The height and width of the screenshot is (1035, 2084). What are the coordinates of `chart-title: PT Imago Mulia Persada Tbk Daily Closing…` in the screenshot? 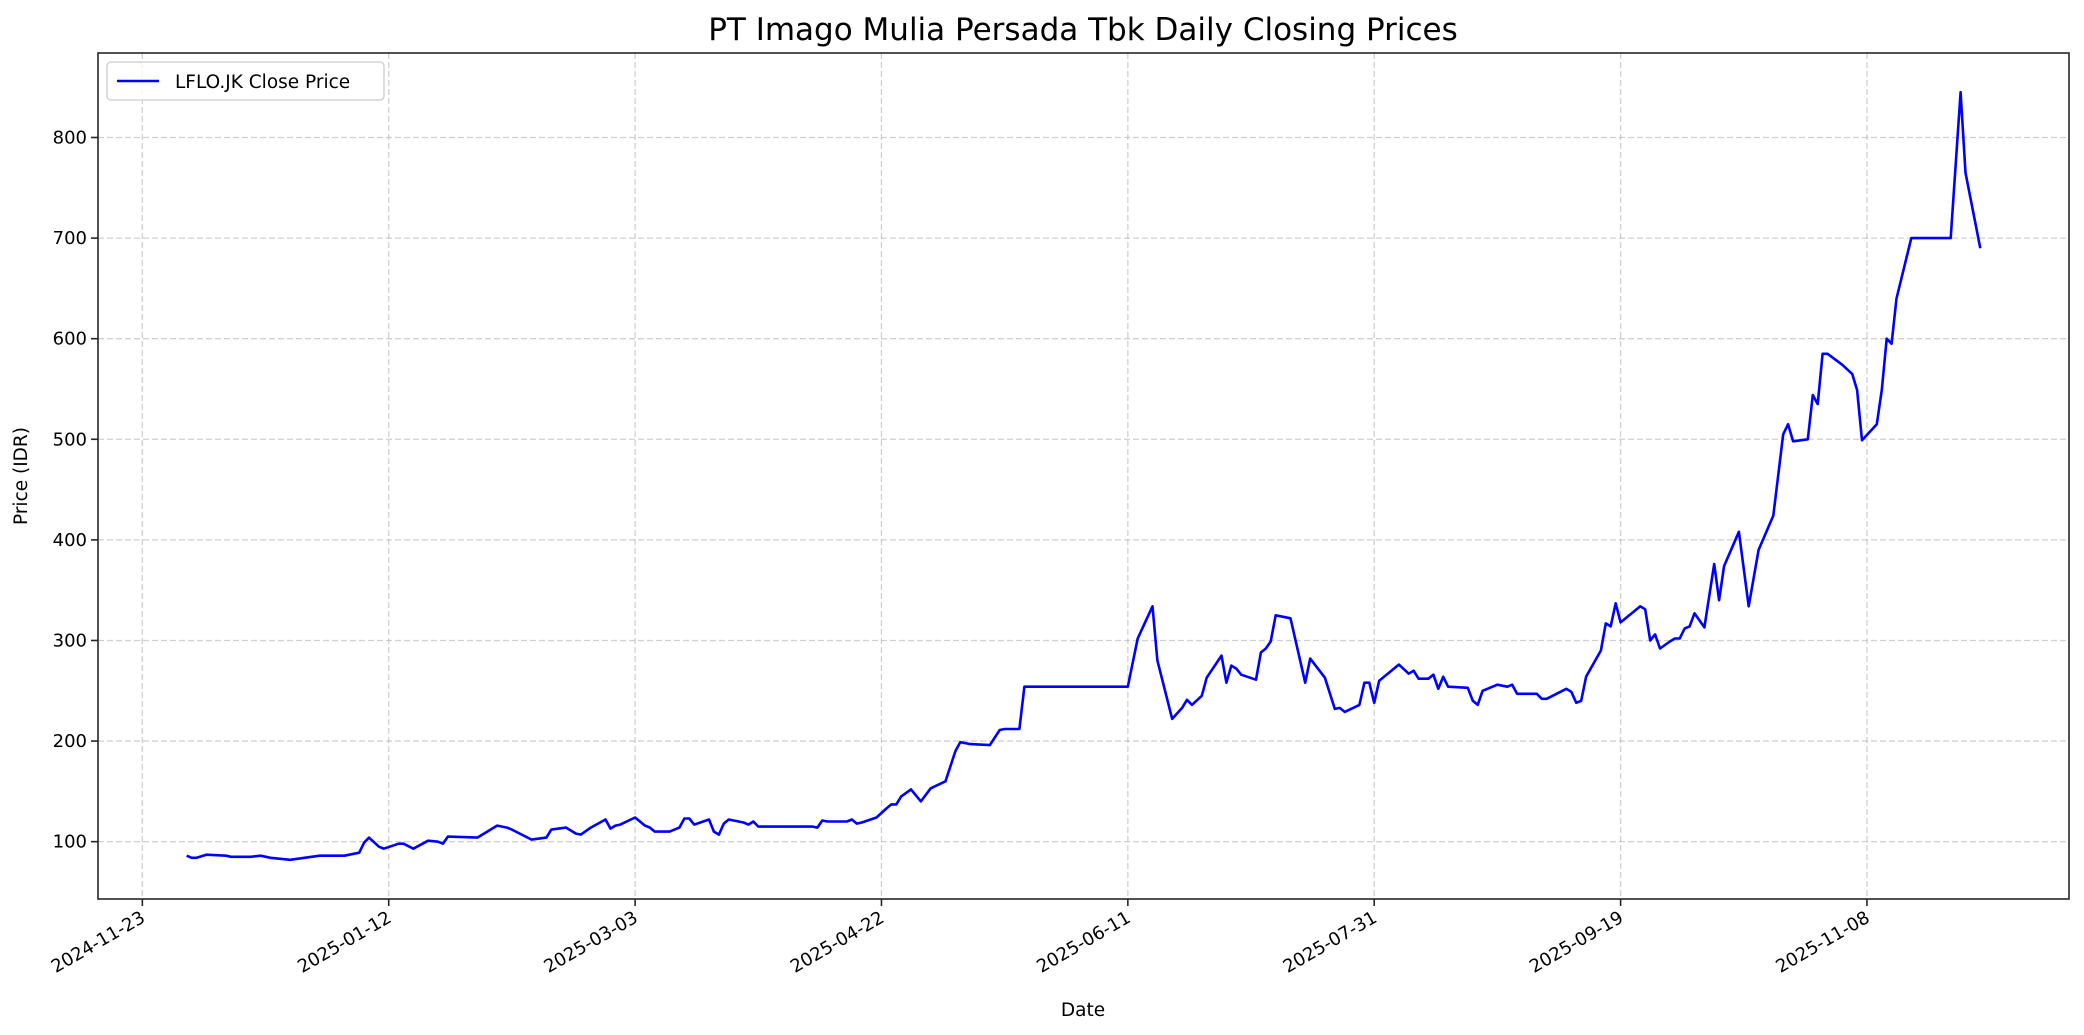 It's located at (1083, 30).